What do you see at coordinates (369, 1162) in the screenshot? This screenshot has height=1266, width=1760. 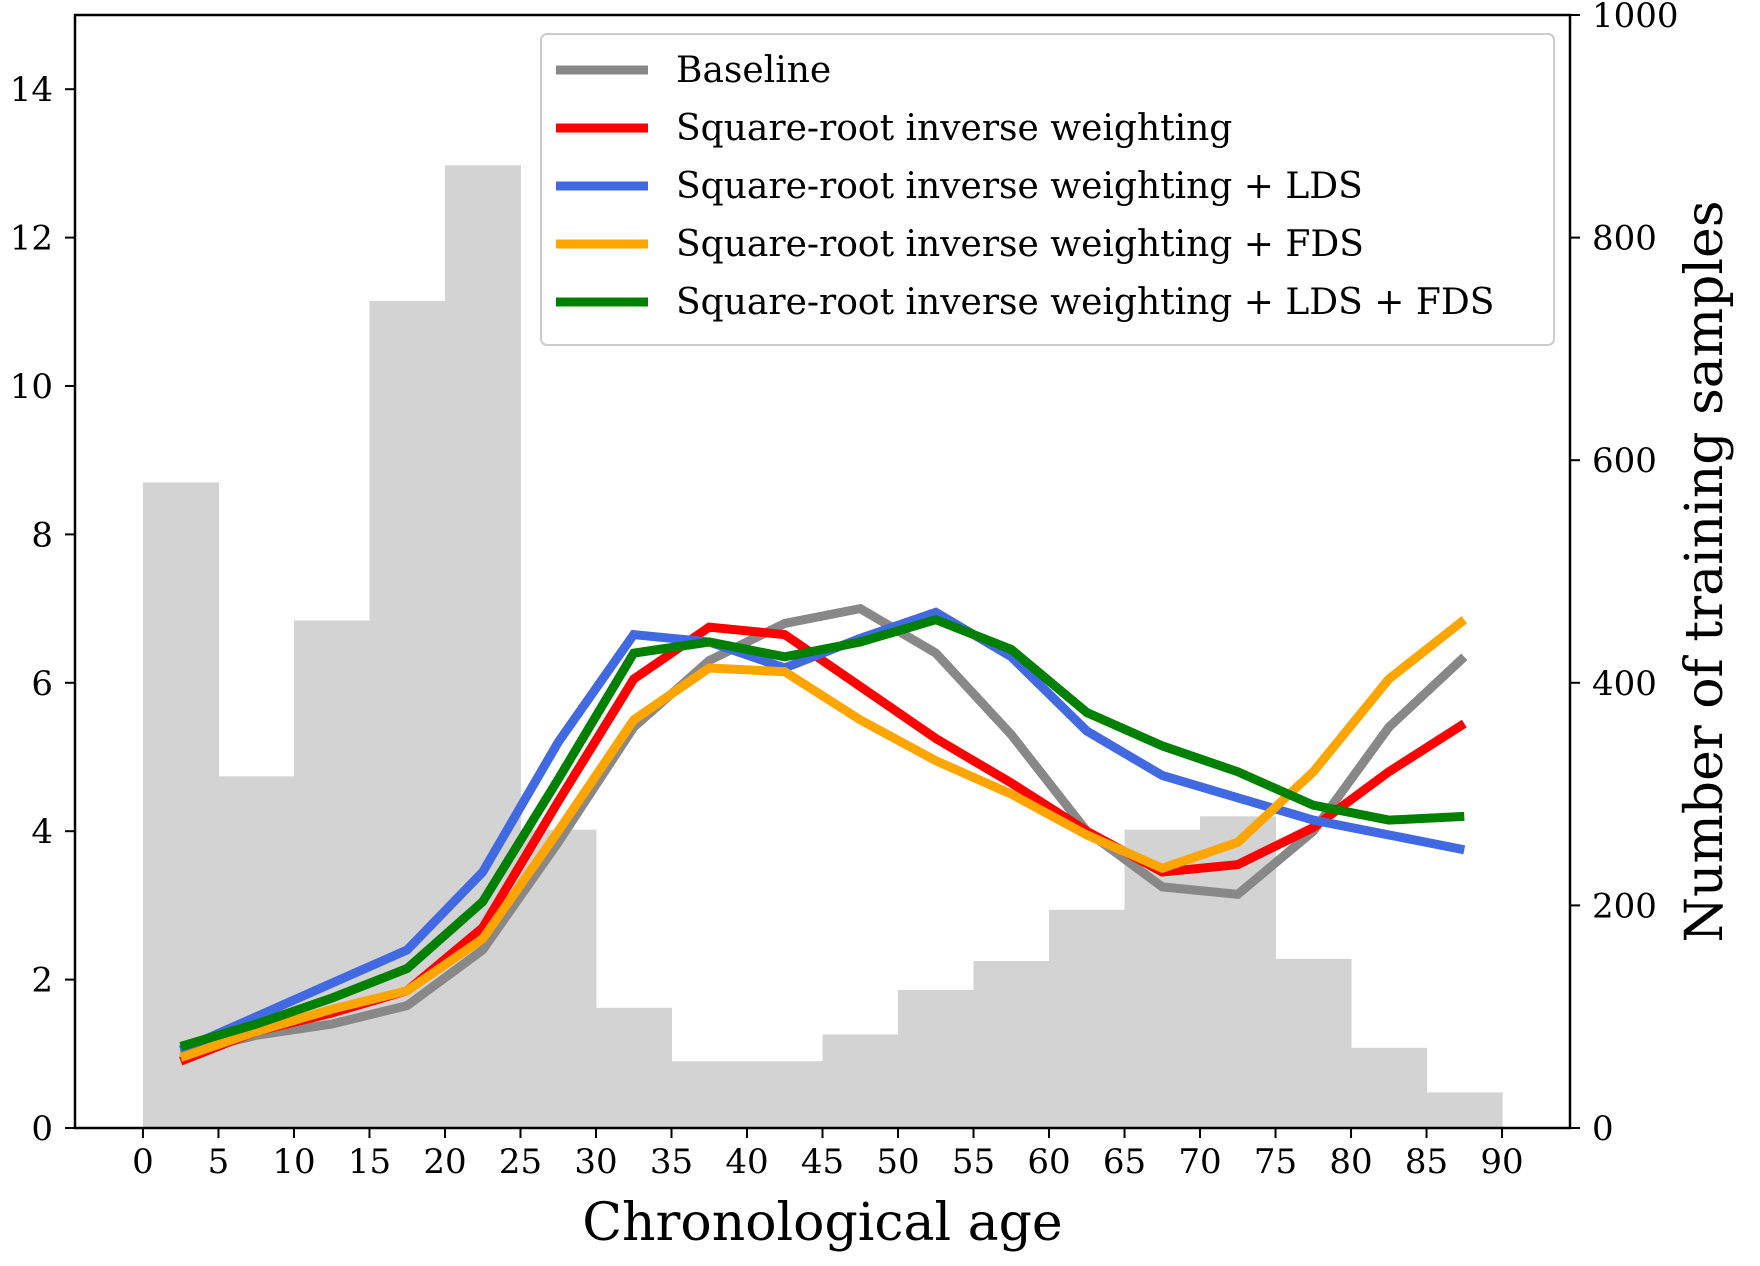 I see `x-tick-label: 15` at bounding box center [369, 1162].